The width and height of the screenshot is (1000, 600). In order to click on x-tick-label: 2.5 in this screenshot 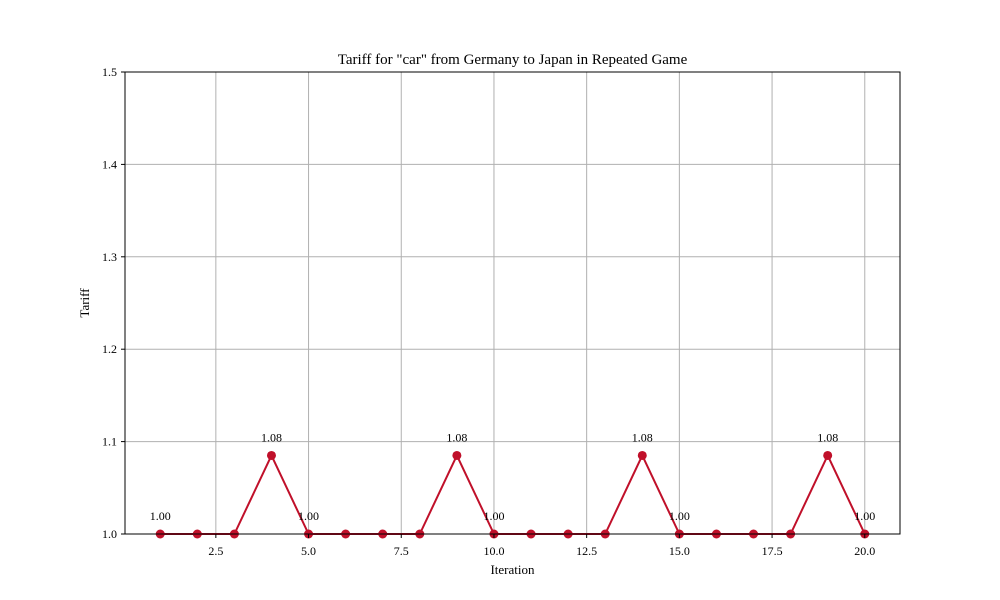, I will do `click(215, 551)`.